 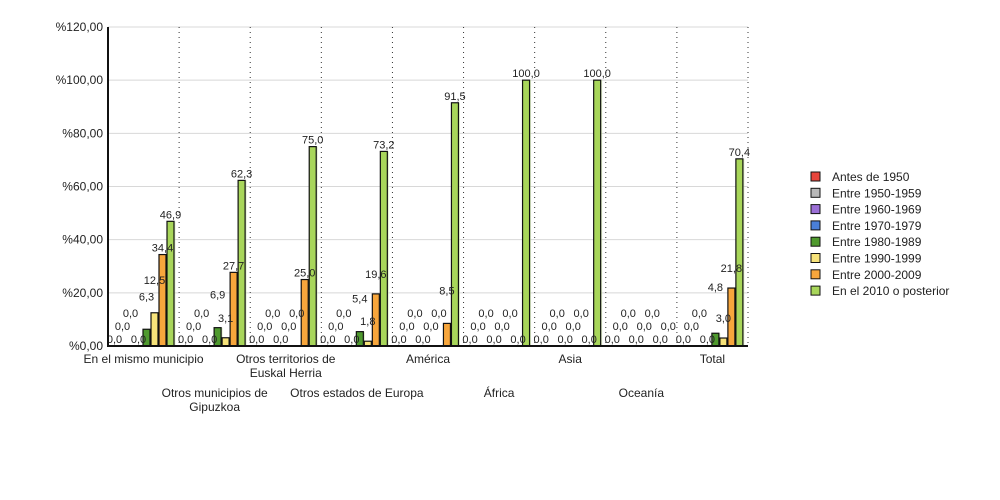 What do you see at coordinates (715, 288) in the screenshot?
I see `data-label: 4,8` at bounding box center [715, 288].